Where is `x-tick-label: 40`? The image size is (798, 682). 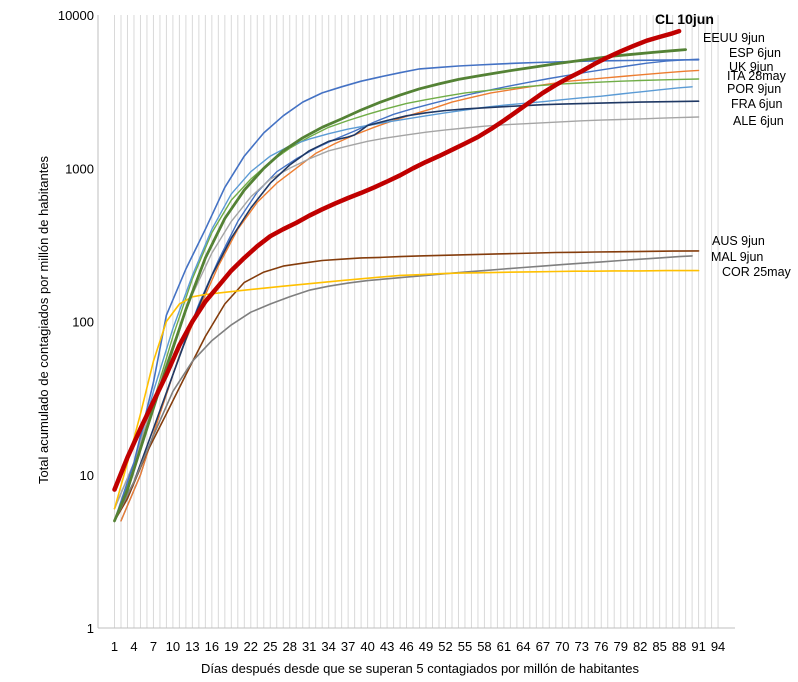
x-tick-label: 40 is located at coordinates (367, 646).